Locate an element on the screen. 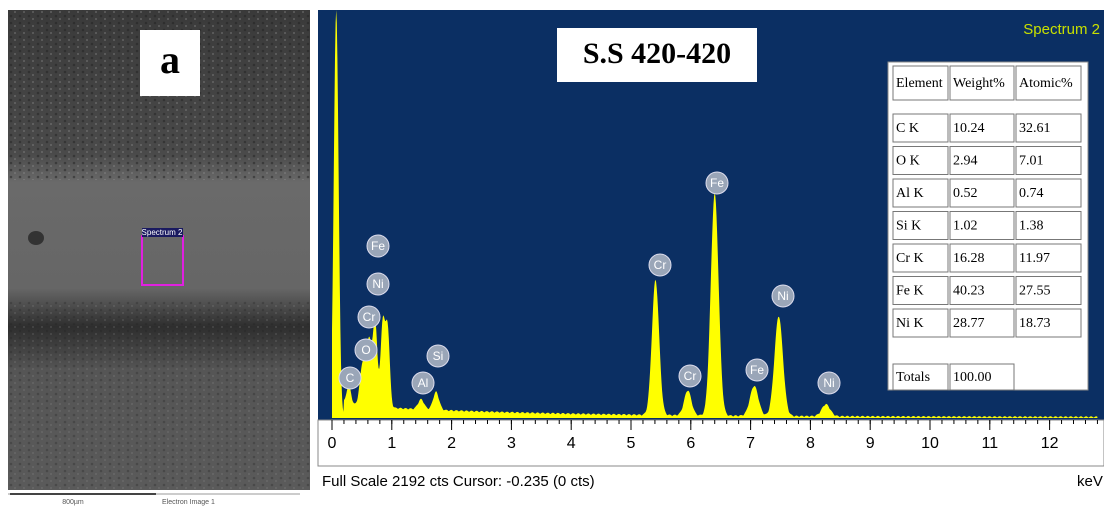  x-tick-label: 1 is located at coordinates (391, 443).